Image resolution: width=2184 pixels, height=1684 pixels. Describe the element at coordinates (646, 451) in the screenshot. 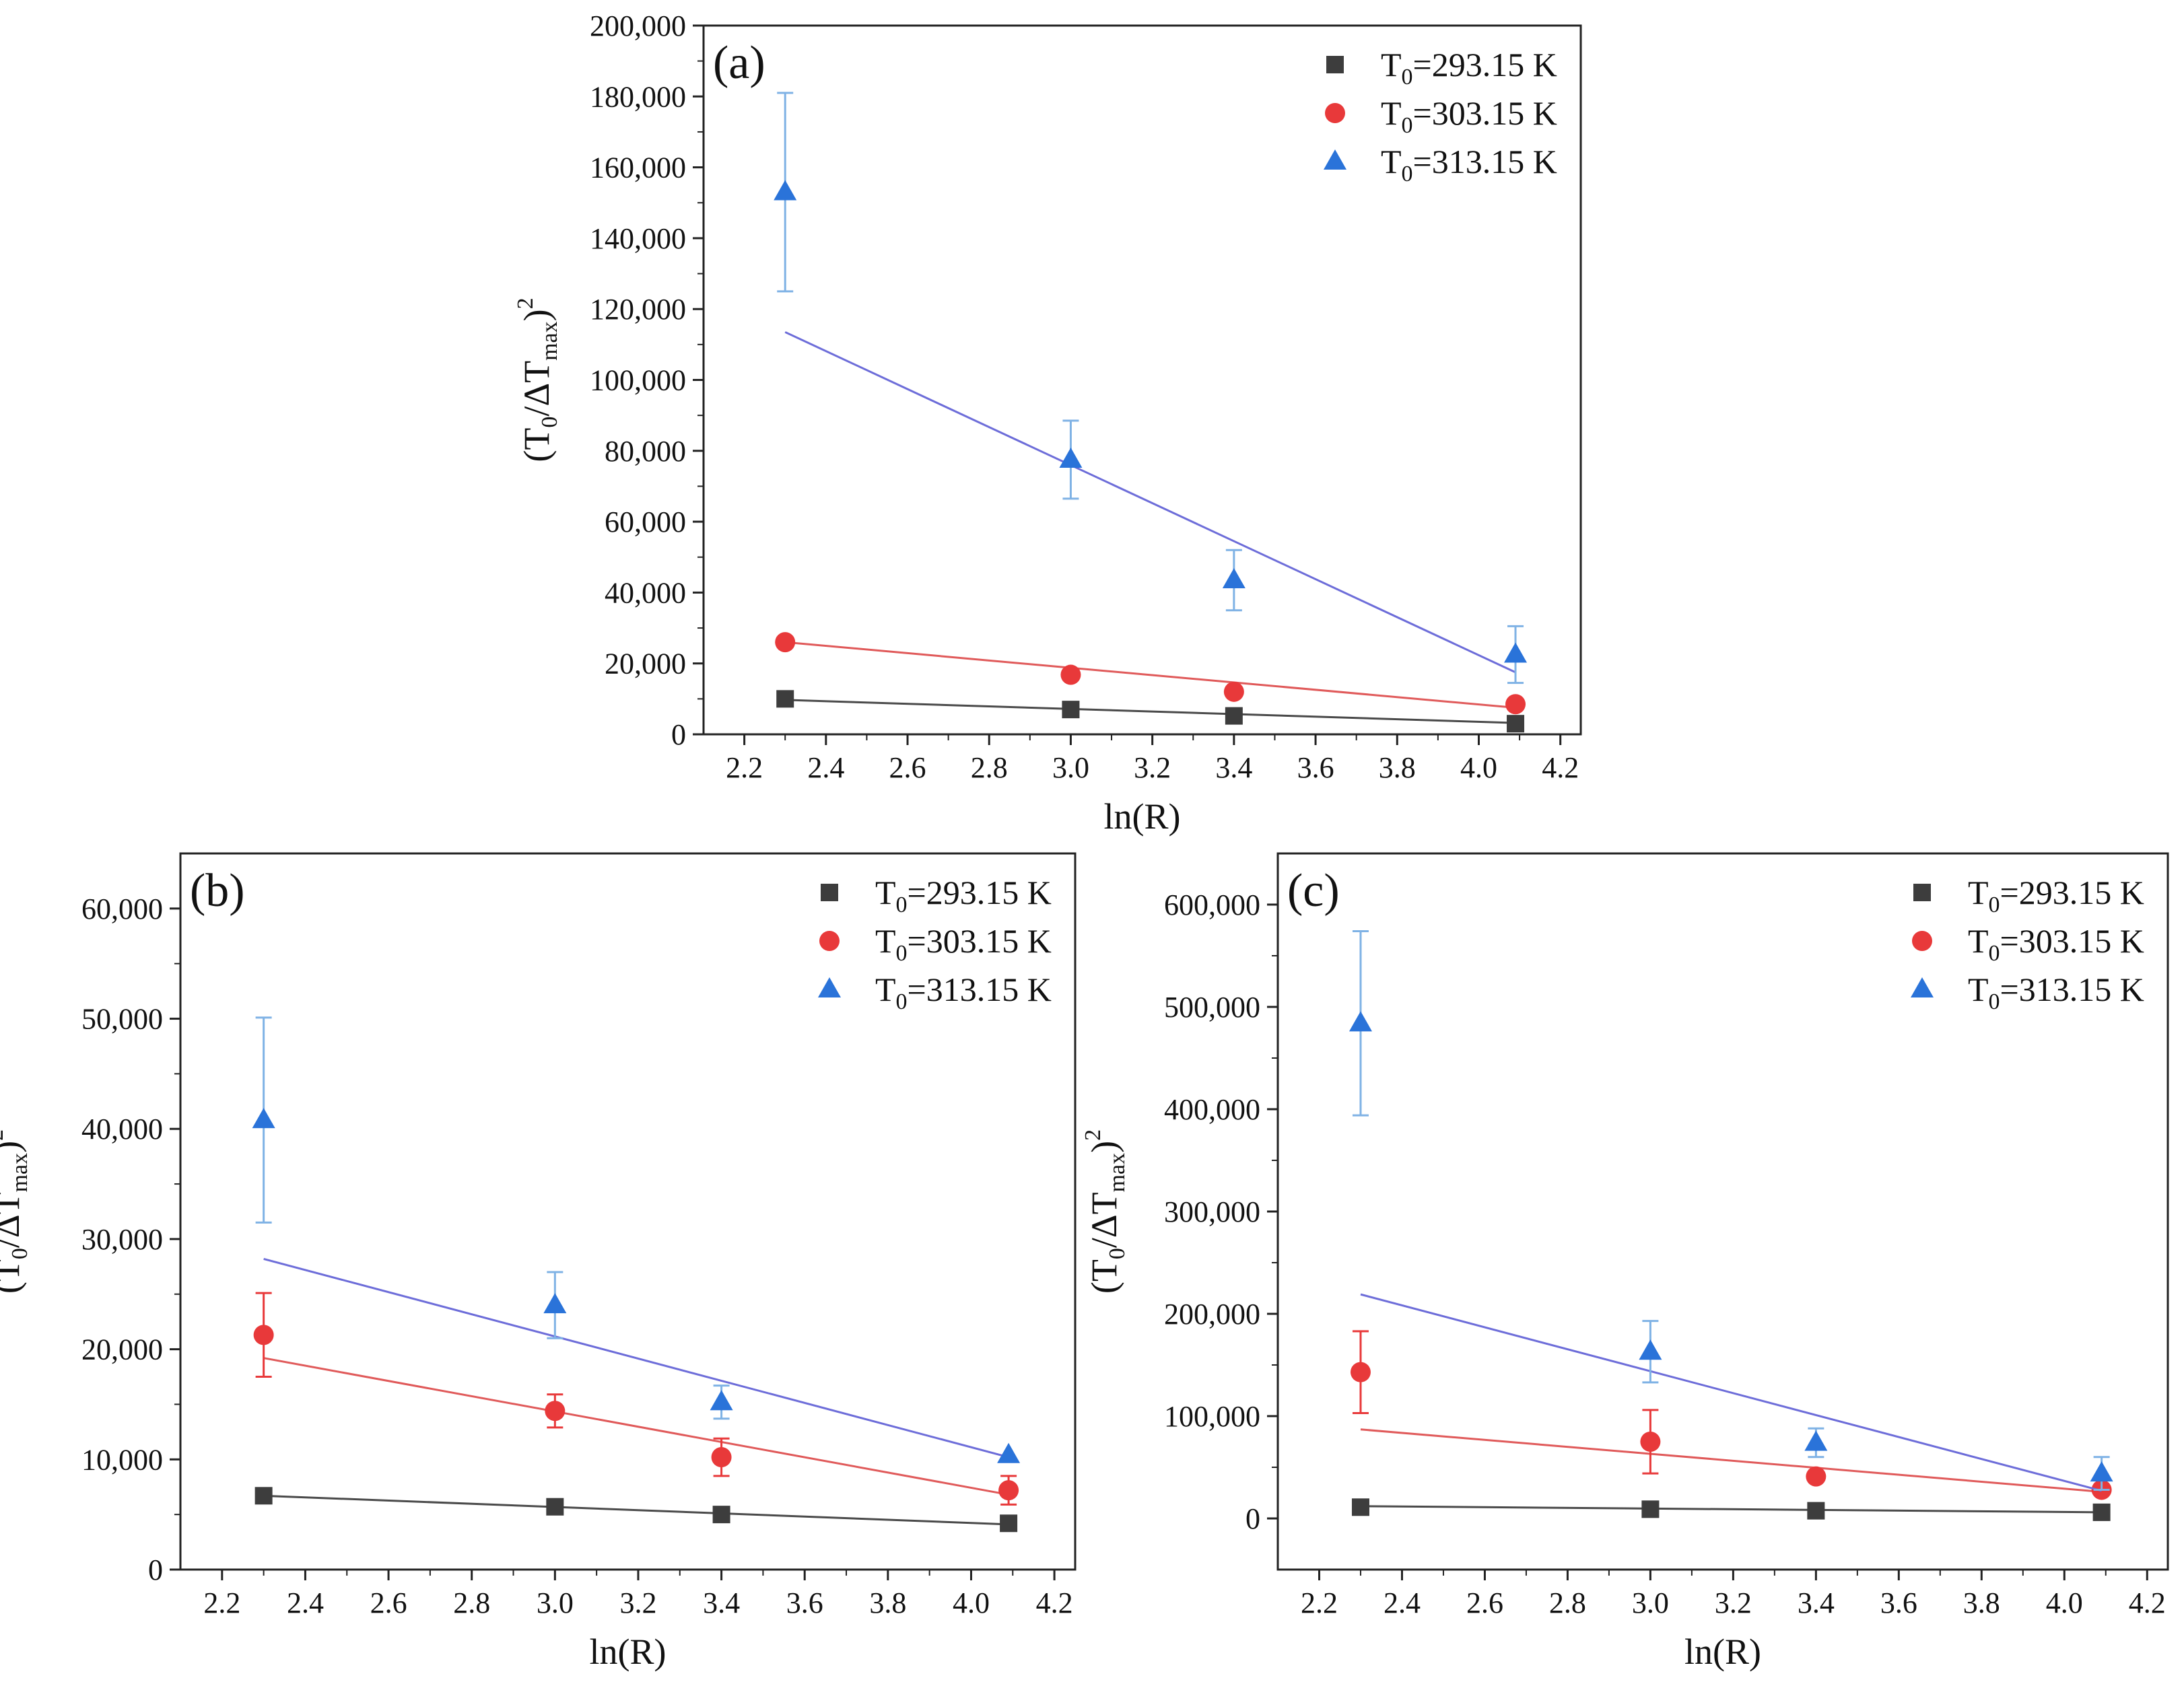

I see `y-tick-label: 80,000` at that location.